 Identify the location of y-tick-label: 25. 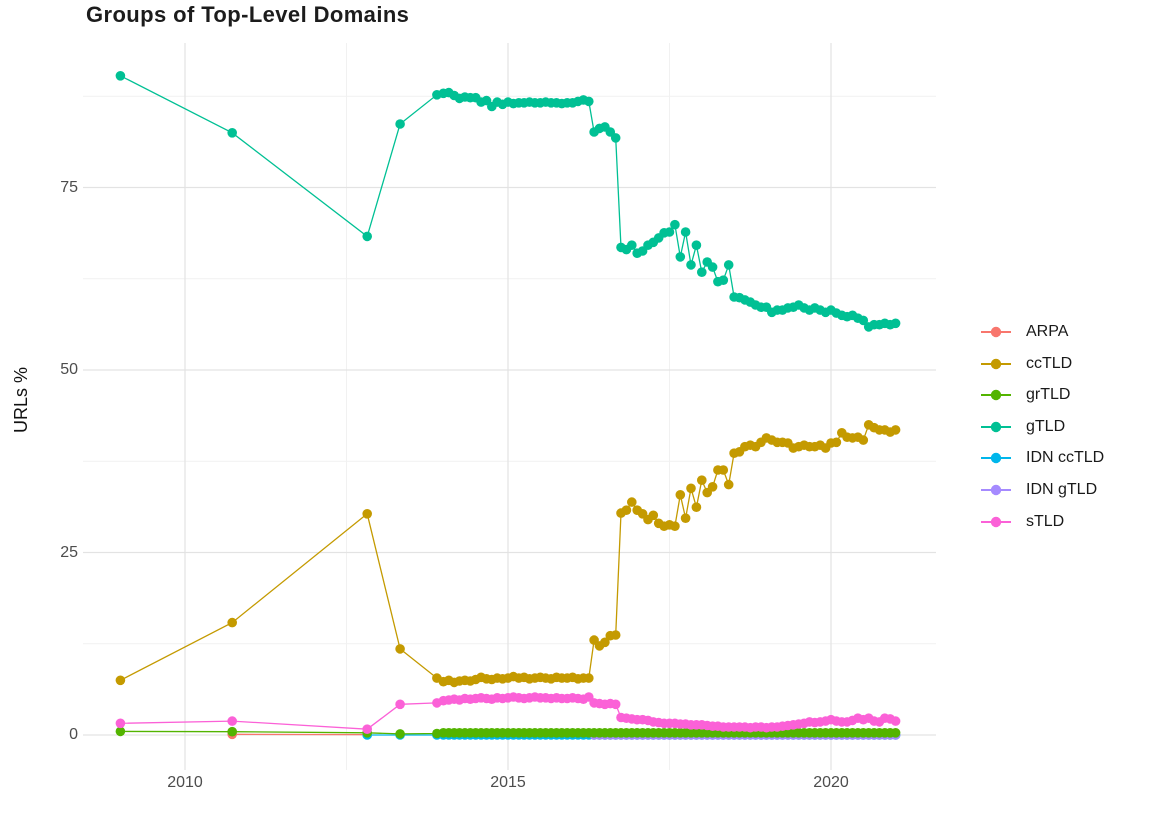
(69, 552).